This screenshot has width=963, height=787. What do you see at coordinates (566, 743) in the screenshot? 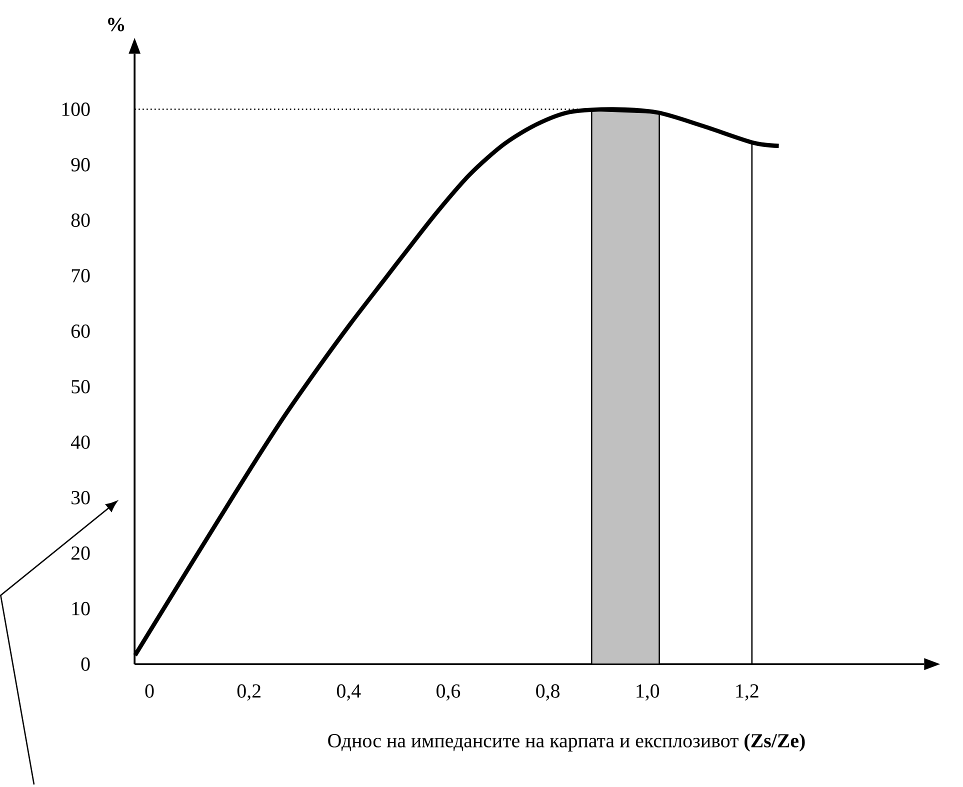
I see `x-axis-title: Однос на импедансите на карпата и експлозивот (Zs/Ze)` at bounding box center [566, 743].